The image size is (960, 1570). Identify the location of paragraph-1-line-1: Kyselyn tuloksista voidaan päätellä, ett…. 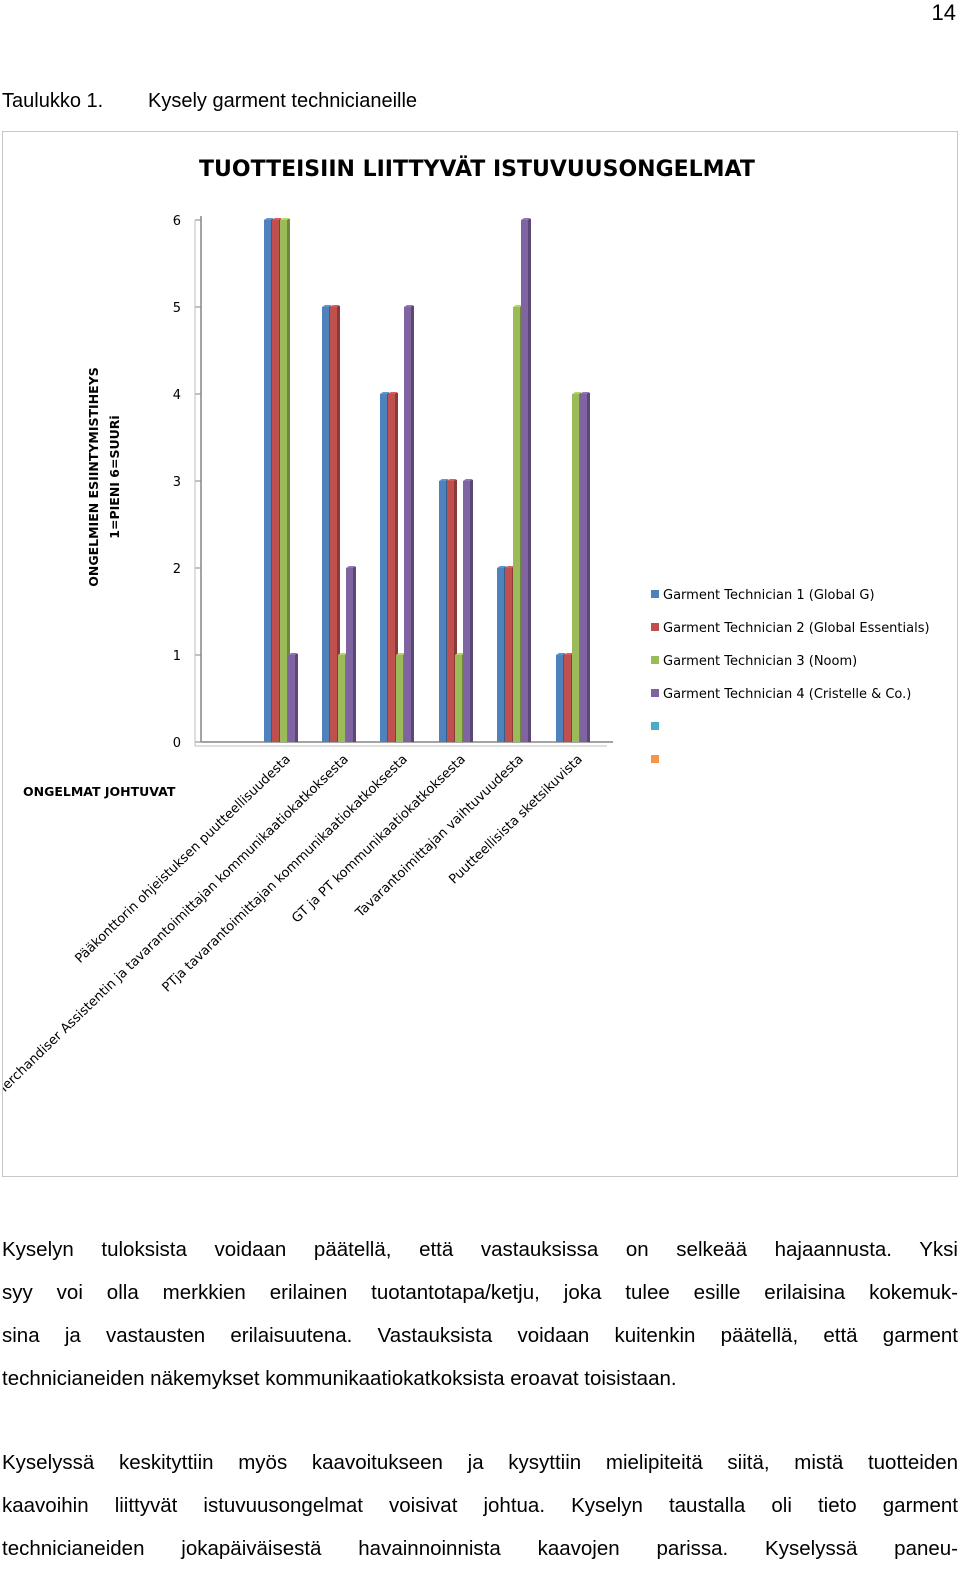
(480, 1249).